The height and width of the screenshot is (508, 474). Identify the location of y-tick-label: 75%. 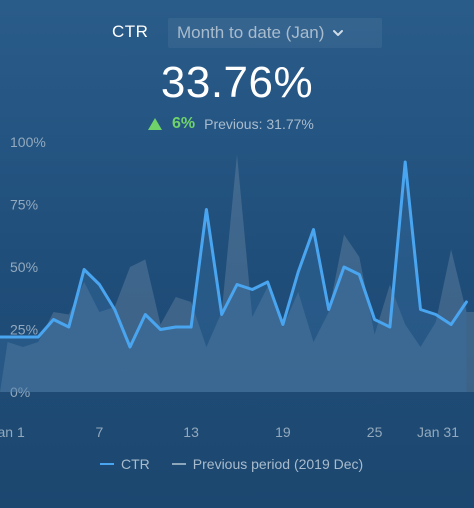
(24, 205).